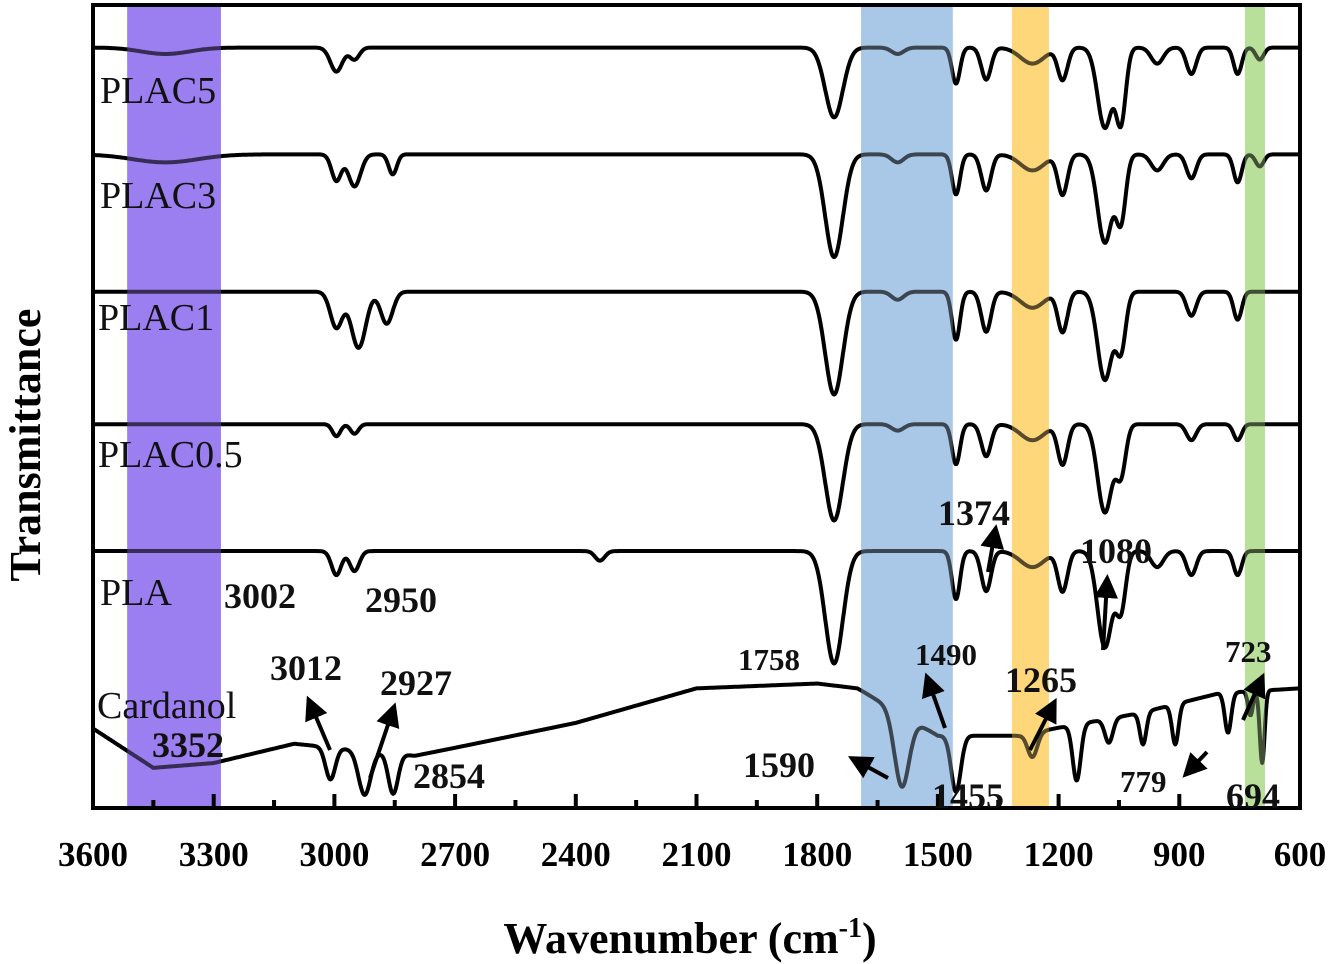  Describe the element at coordinates (696, 607) in the screenshot. I see `spectrum-pla` at that location.